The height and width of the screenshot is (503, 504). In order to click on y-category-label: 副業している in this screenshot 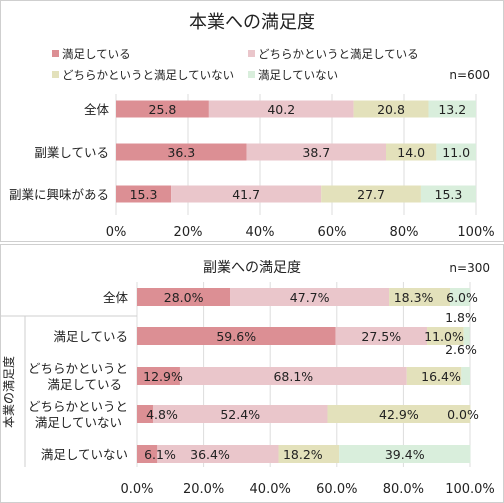, I will do `click(71, 152)`.